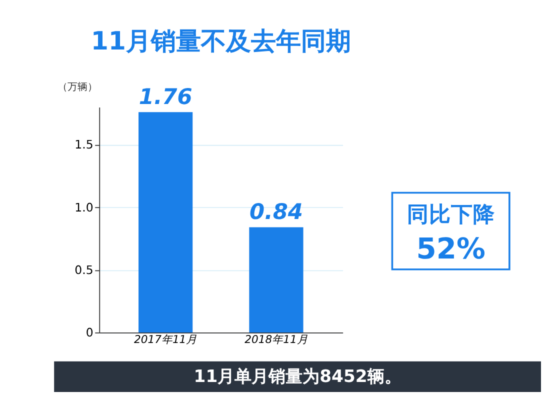  Describe the element at coordinates (84, 269) in the screenshot. I see `y-tick-label: 0.5` at that location.